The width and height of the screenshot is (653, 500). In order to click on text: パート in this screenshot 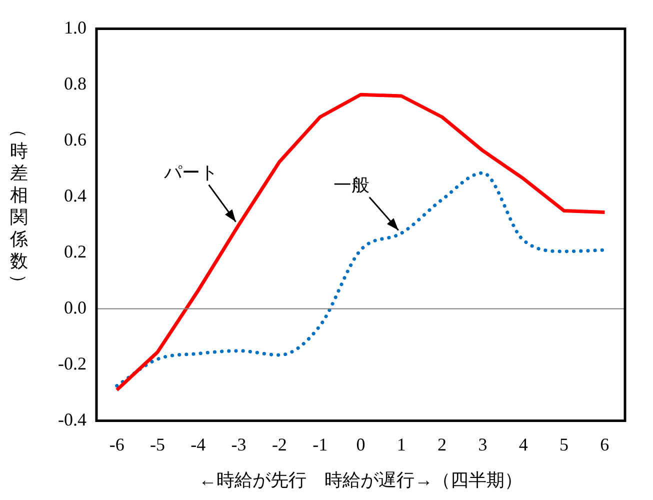, I will do `click(190, 172)`.